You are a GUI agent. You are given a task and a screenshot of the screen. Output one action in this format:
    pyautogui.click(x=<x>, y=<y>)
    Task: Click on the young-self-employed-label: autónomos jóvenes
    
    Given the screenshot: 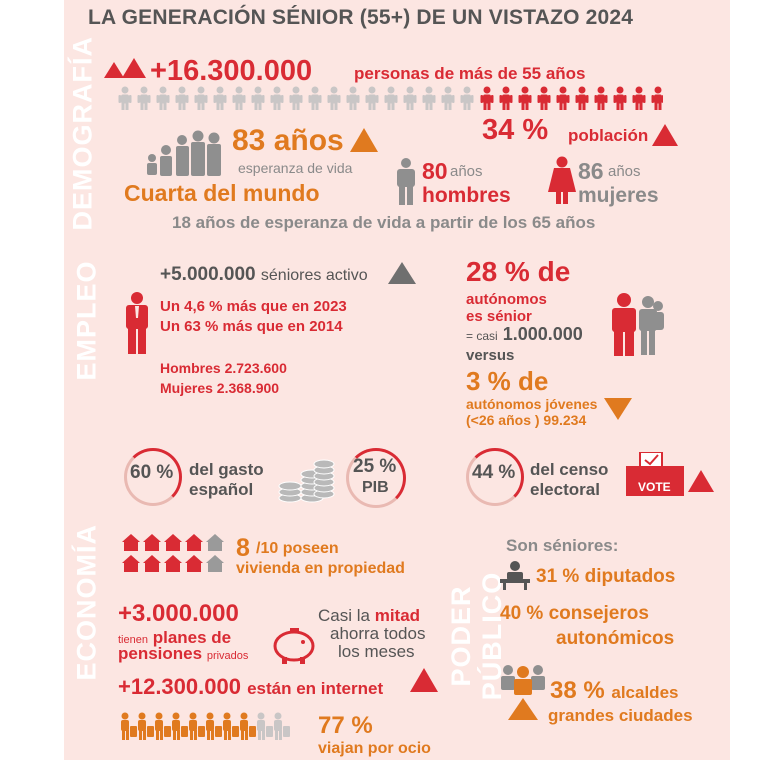 What is the action you would take?
    pyautogui.click(x=532, y=404)
    